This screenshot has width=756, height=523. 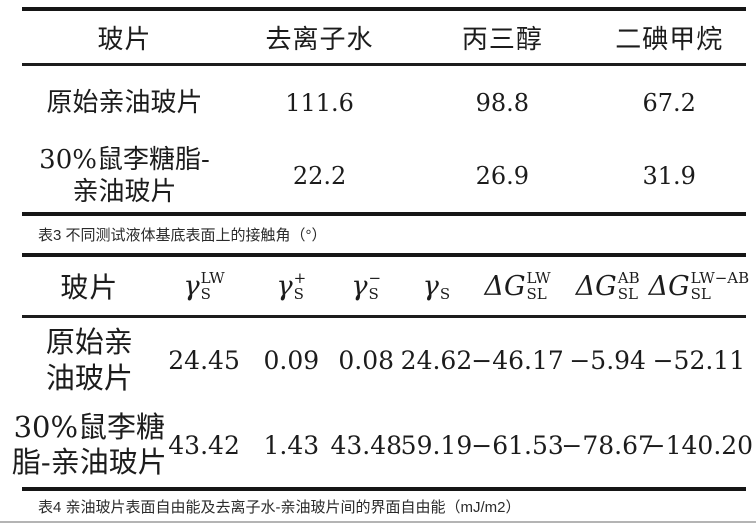 I want to click on table4-top-rule, so click(x=384, y=255).